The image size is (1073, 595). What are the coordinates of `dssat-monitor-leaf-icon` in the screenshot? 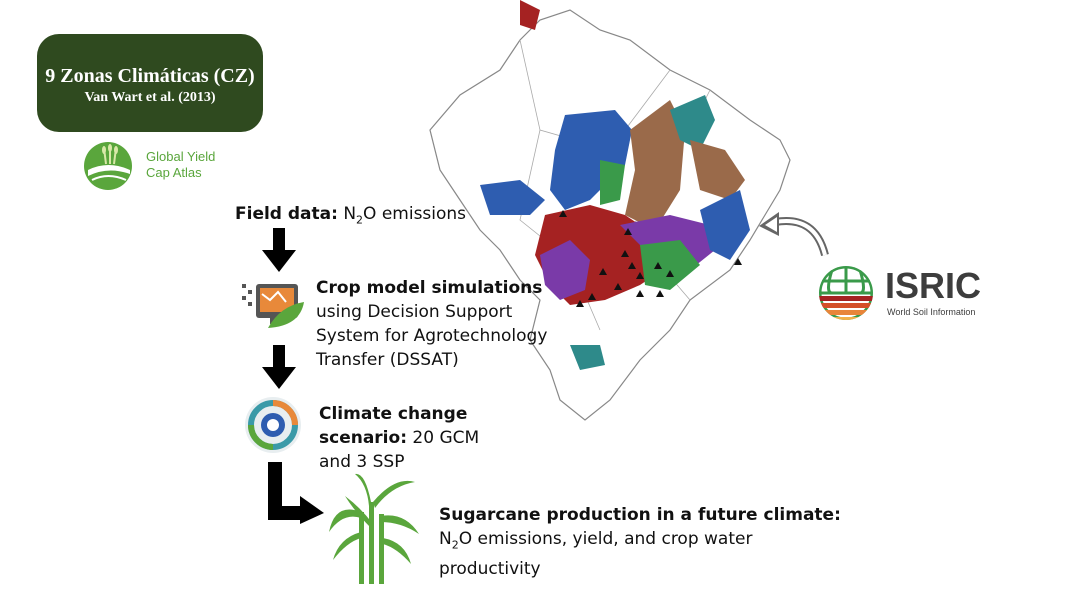 It's located at (273, 306).